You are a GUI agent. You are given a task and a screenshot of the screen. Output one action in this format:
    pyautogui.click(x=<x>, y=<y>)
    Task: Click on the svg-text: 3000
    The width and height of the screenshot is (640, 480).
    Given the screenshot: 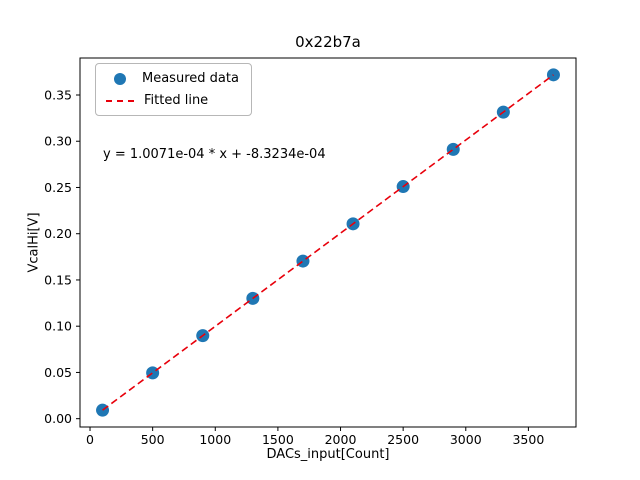 What is the action you would take?
    pyautogui.click(x=466, y=439)
    